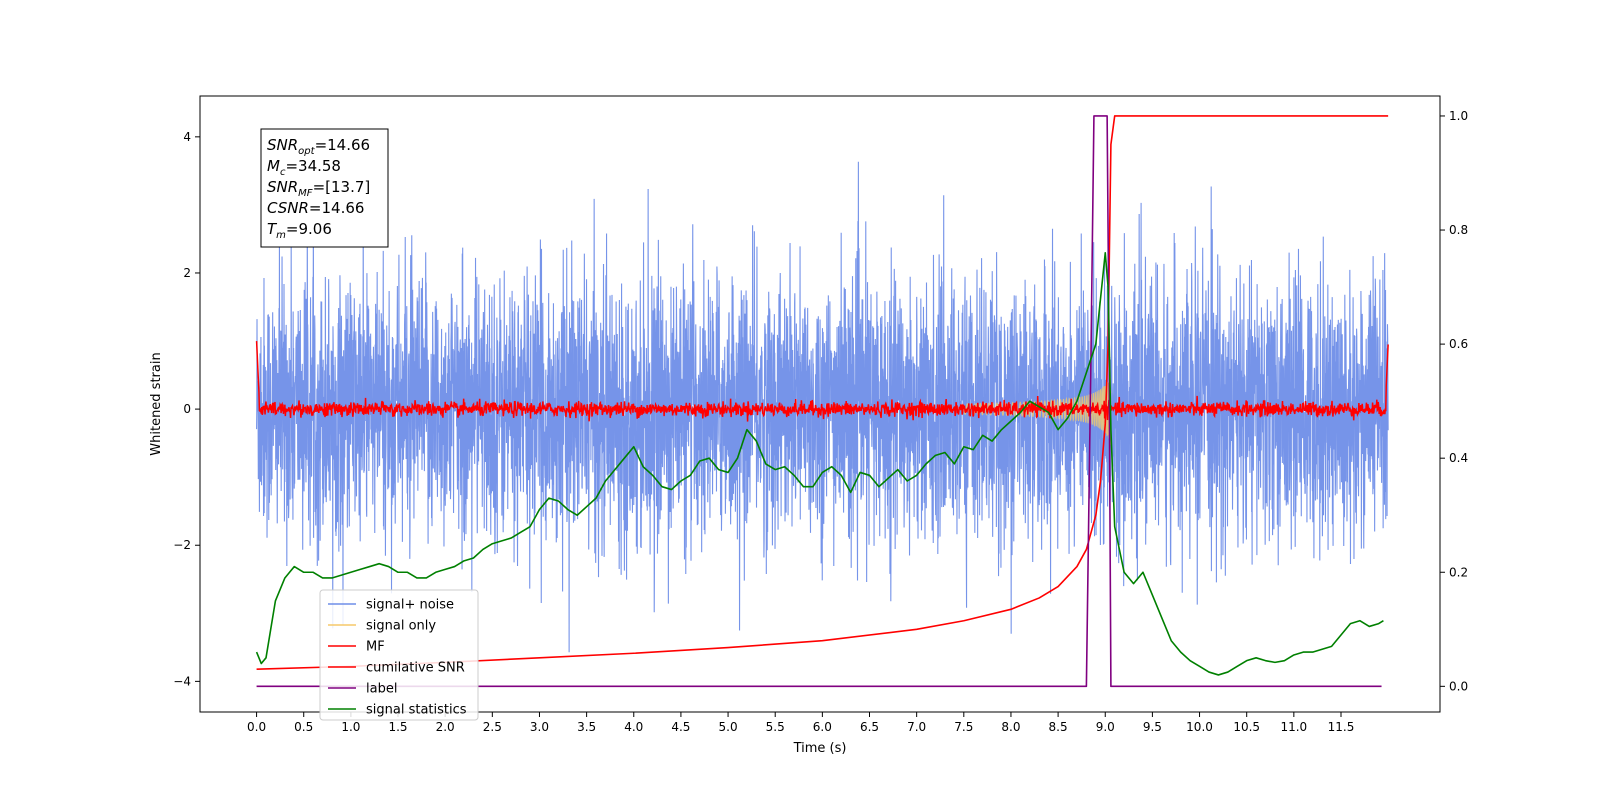 The image size is (1600, 800). I want to click on x-tick-label: 10.0, so click(1199, 727).